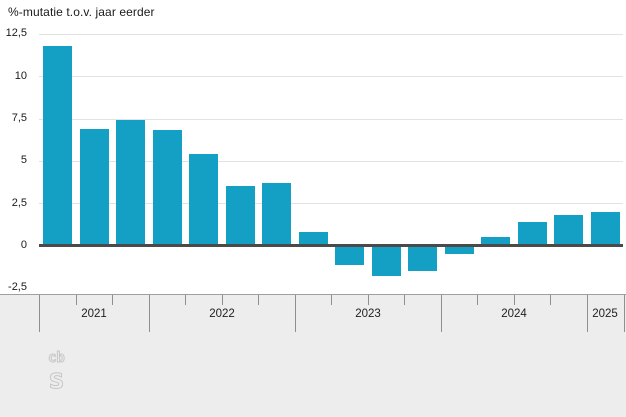 The height and width of the screenshot is (417, 626). Describe the element at coordinates (23, 245) in the screenshot. I see `y-tick-label: 0` at that location.